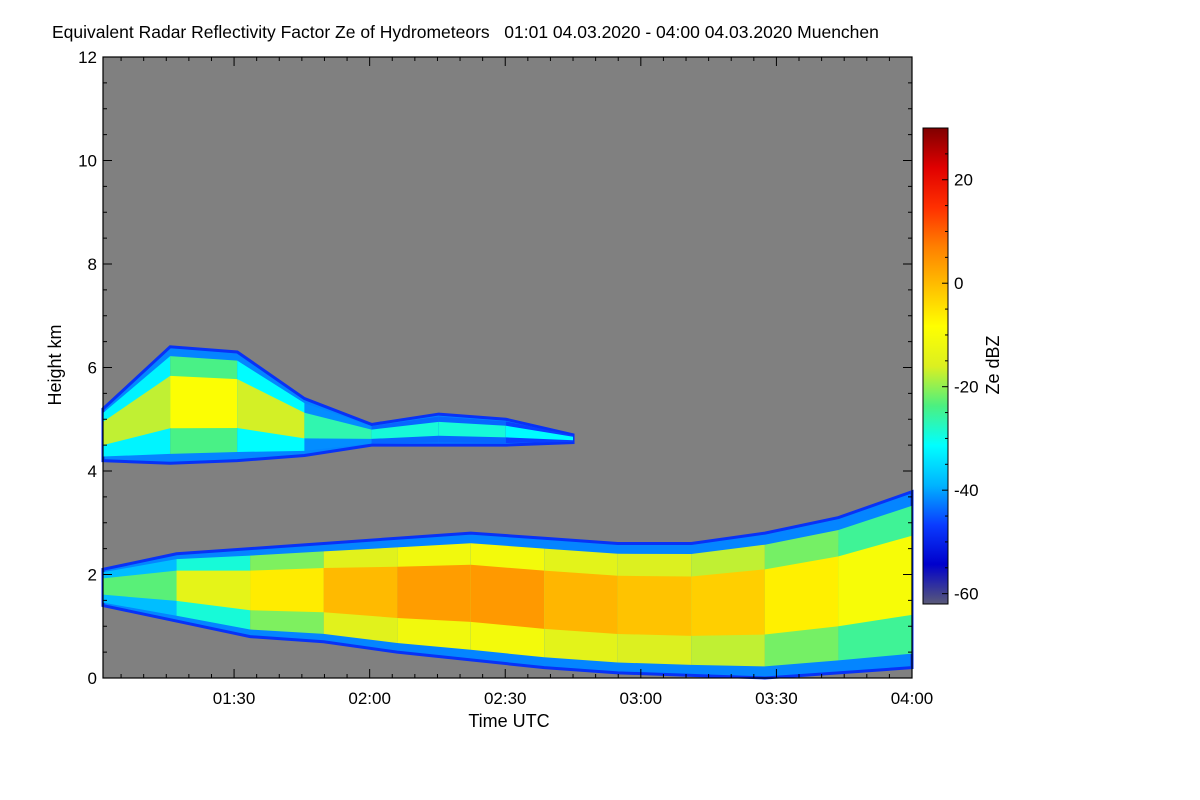 The height and width of the screenshot is (800, 1200). I want to click on x-tick-label: 03:30, so click(776, 698).